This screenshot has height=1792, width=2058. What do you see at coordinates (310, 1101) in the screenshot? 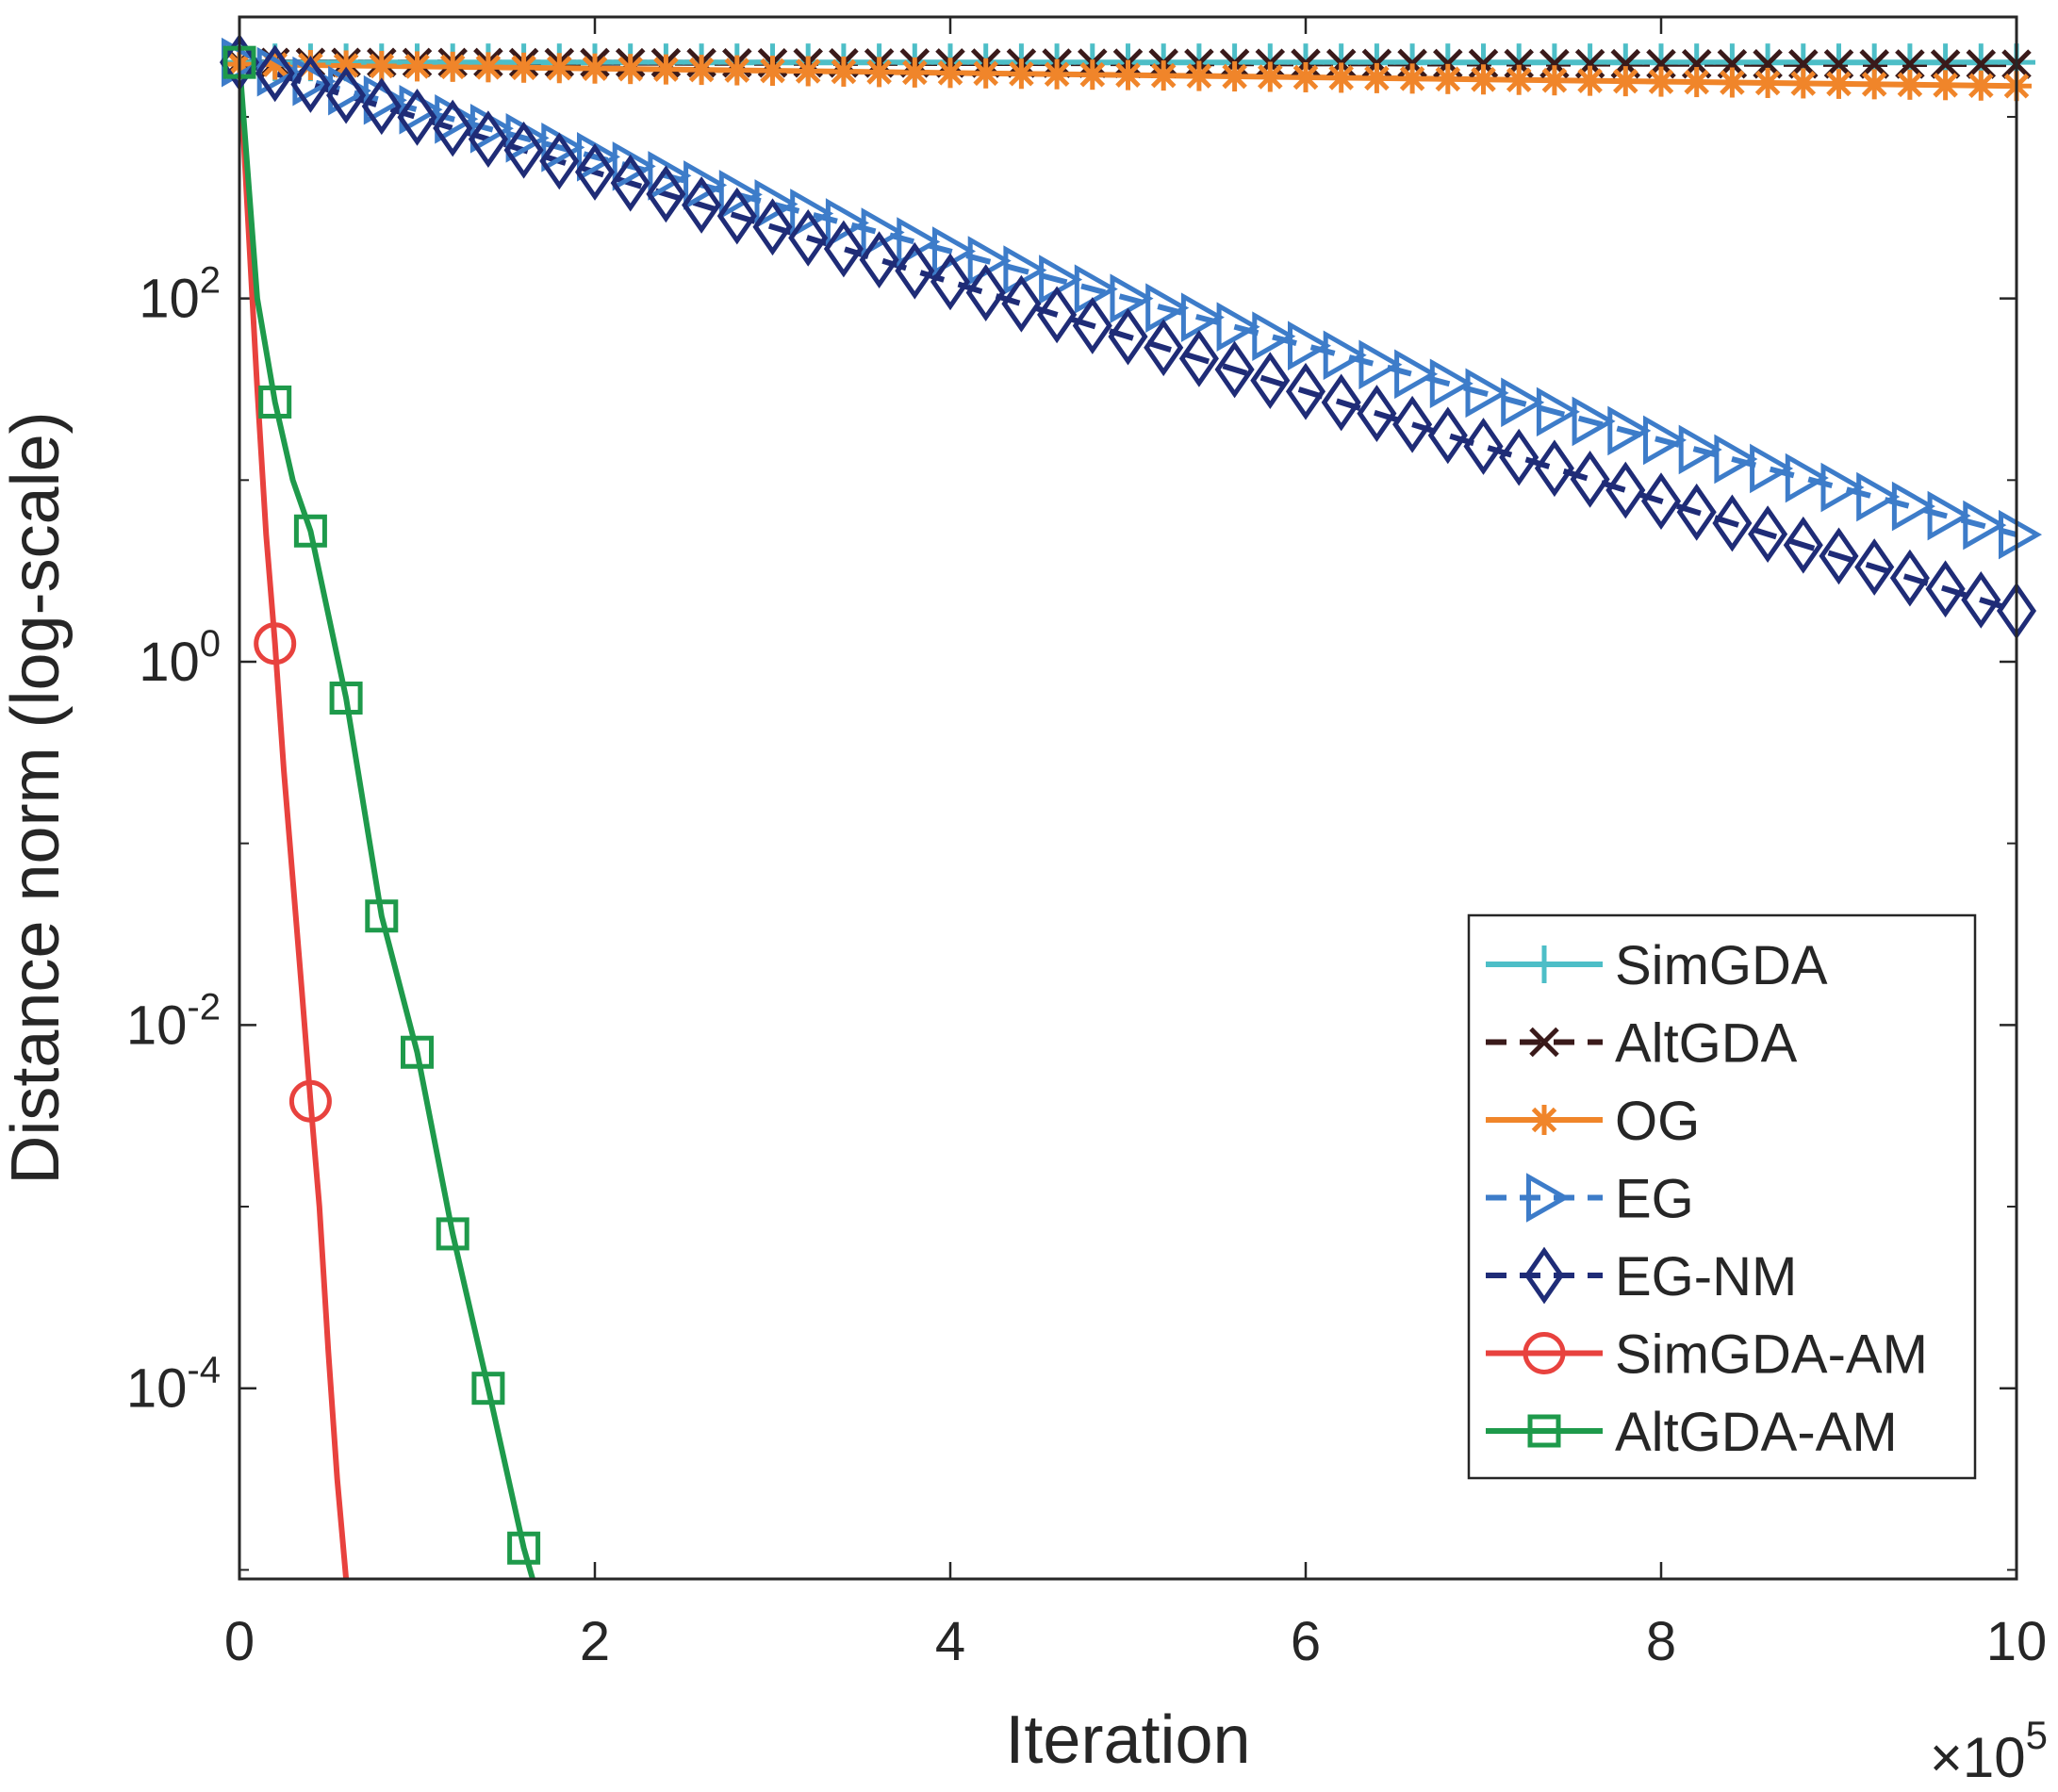
I see `marker-simgda-am` at bounding box center [310, 1101].